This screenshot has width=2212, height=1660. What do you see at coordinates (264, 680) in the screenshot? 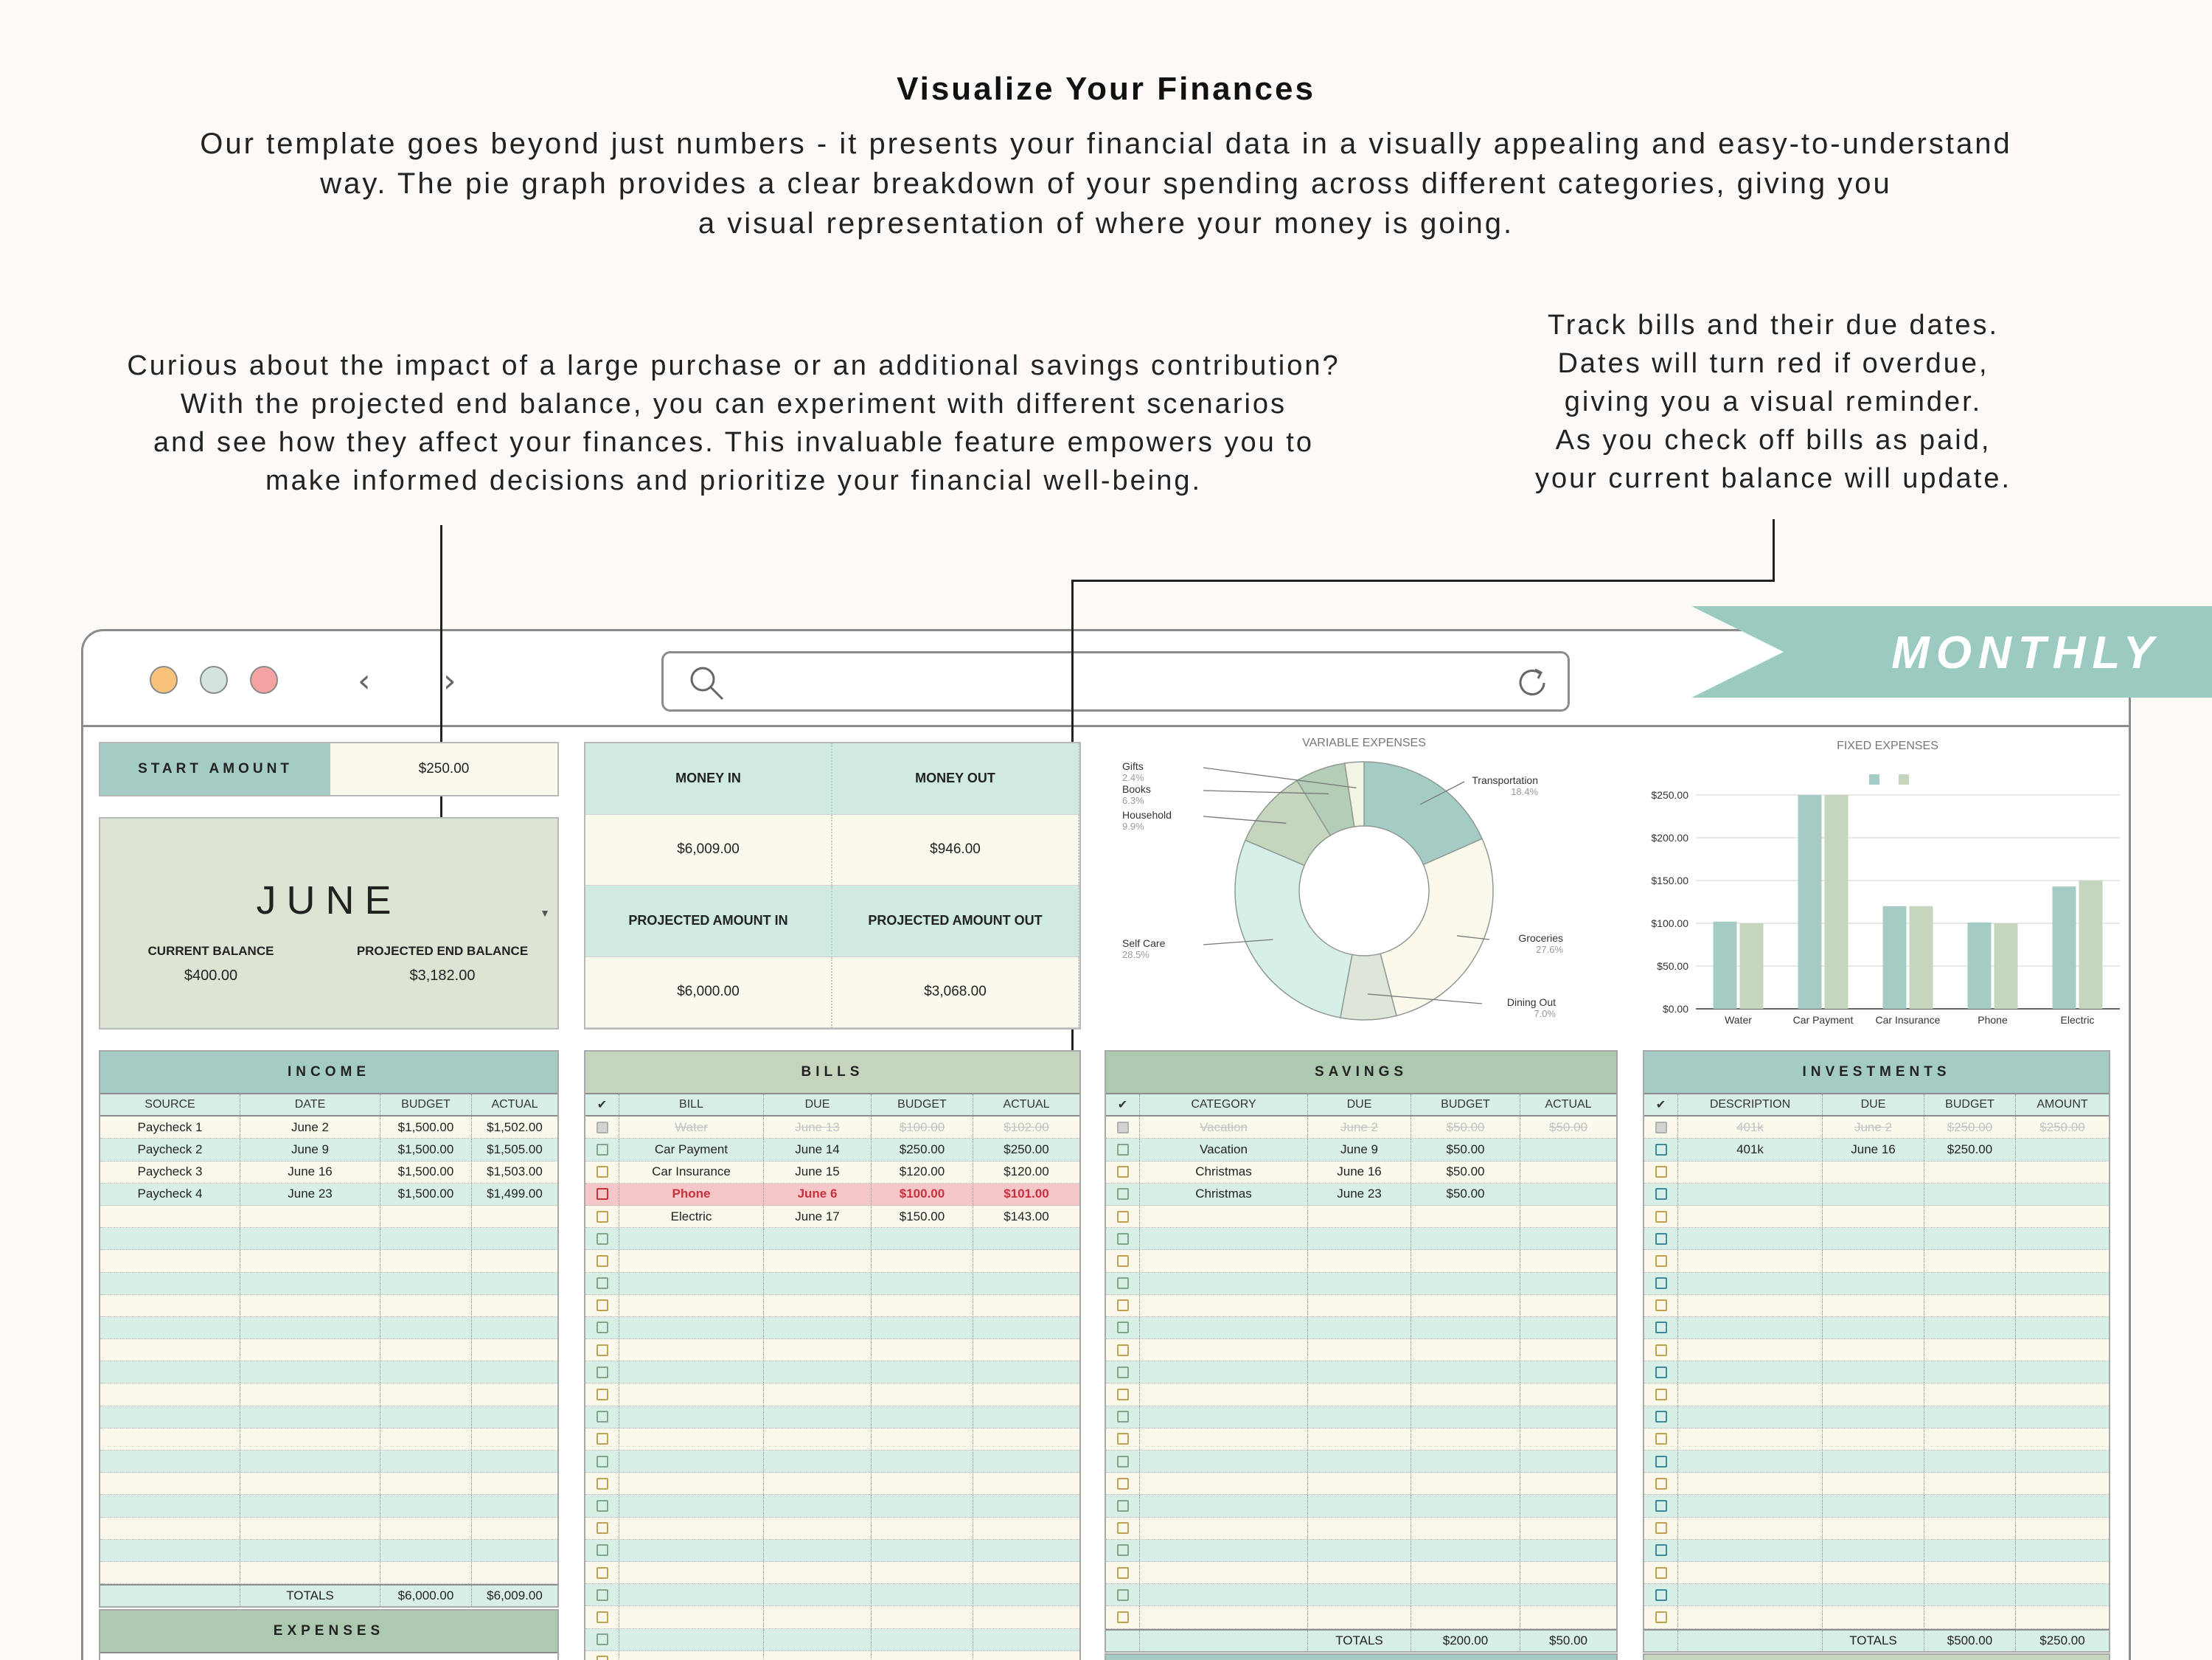
I see `close-light-icon` at bounding box center [264, 680].